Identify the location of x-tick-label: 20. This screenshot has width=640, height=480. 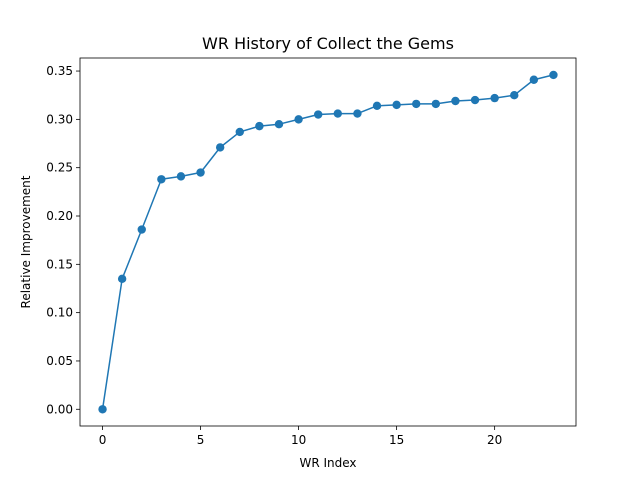
(494, 440).